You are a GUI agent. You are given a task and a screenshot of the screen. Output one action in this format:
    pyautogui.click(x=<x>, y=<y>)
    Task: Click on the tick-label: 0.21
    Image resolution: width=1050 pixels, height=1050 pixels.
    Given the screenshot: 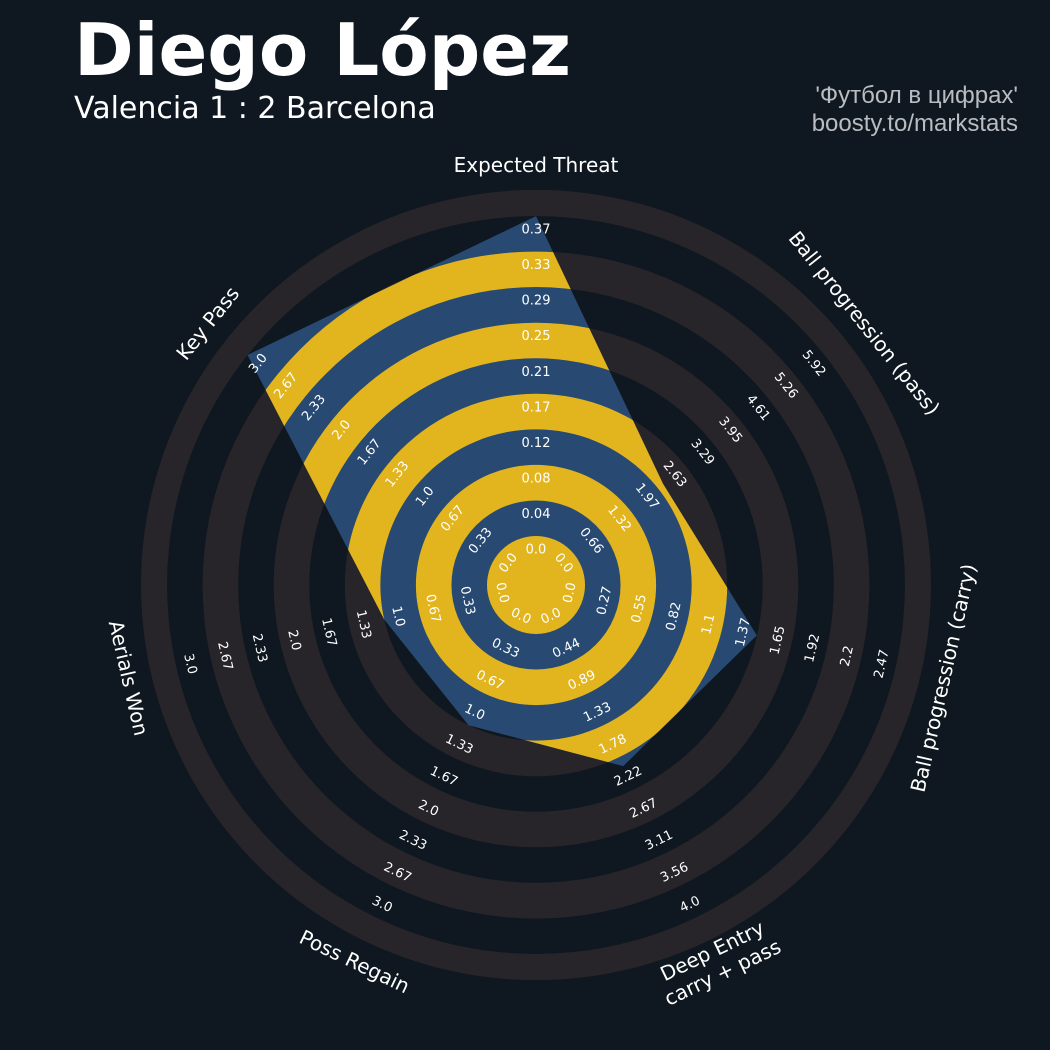 What is the action you would take?
    pyautogui.click(x=536, y=372)
    